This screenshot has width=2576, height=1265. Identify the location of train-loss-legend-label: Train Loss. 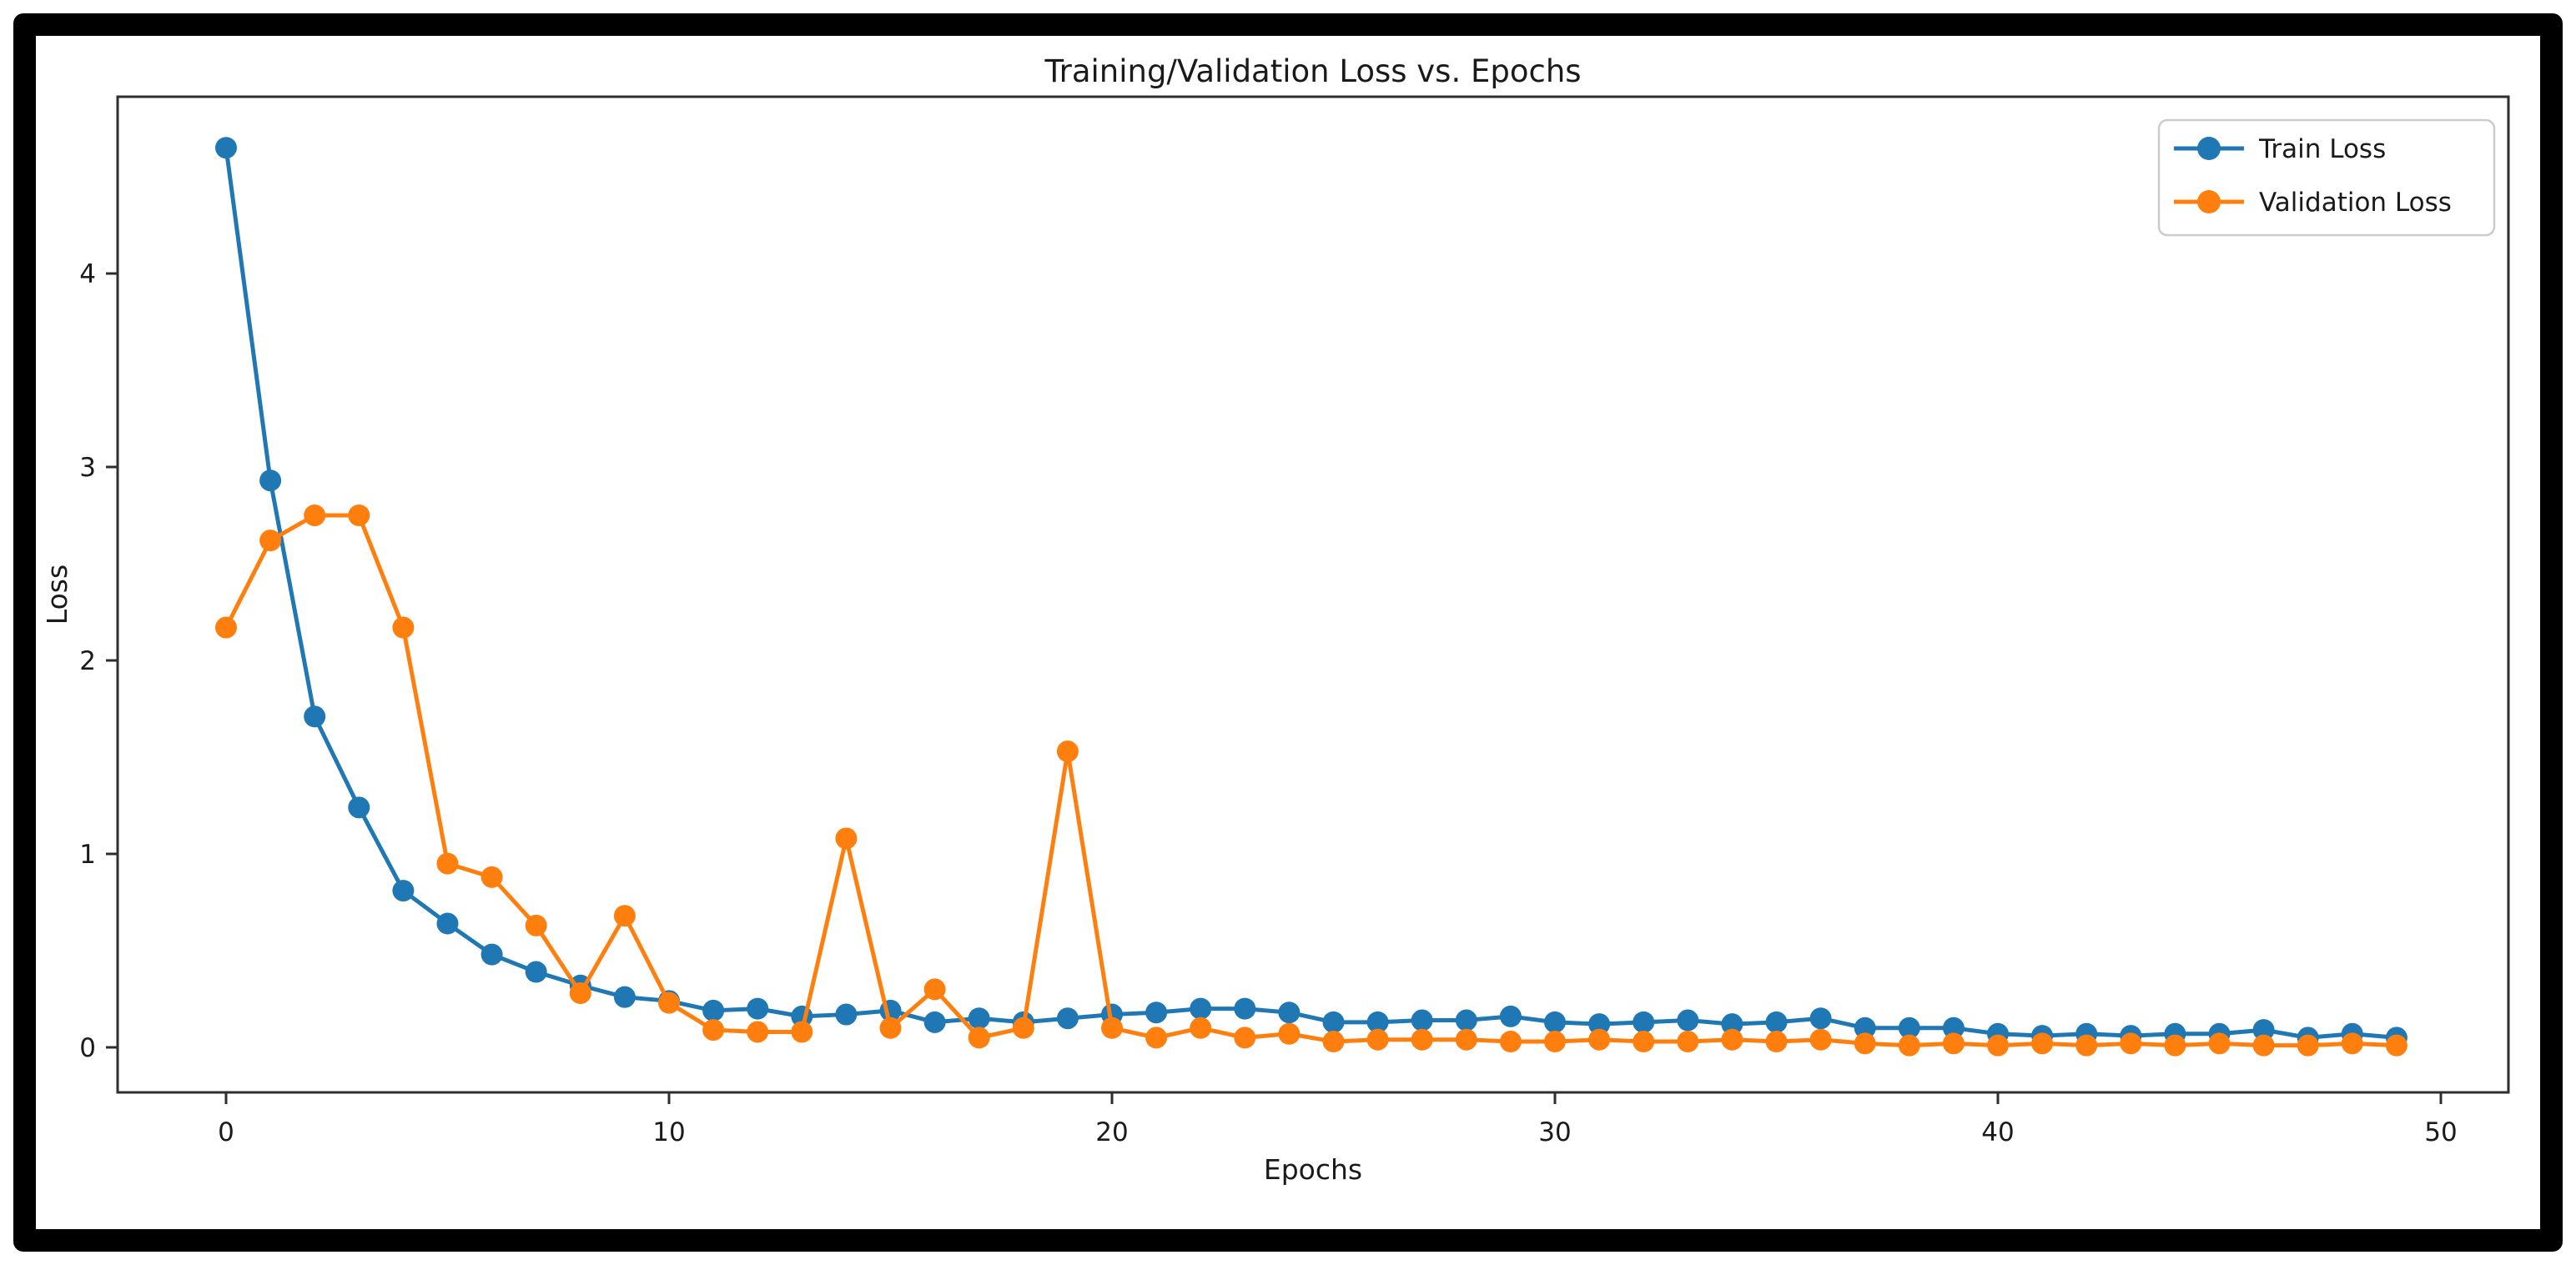
(2322, 149).